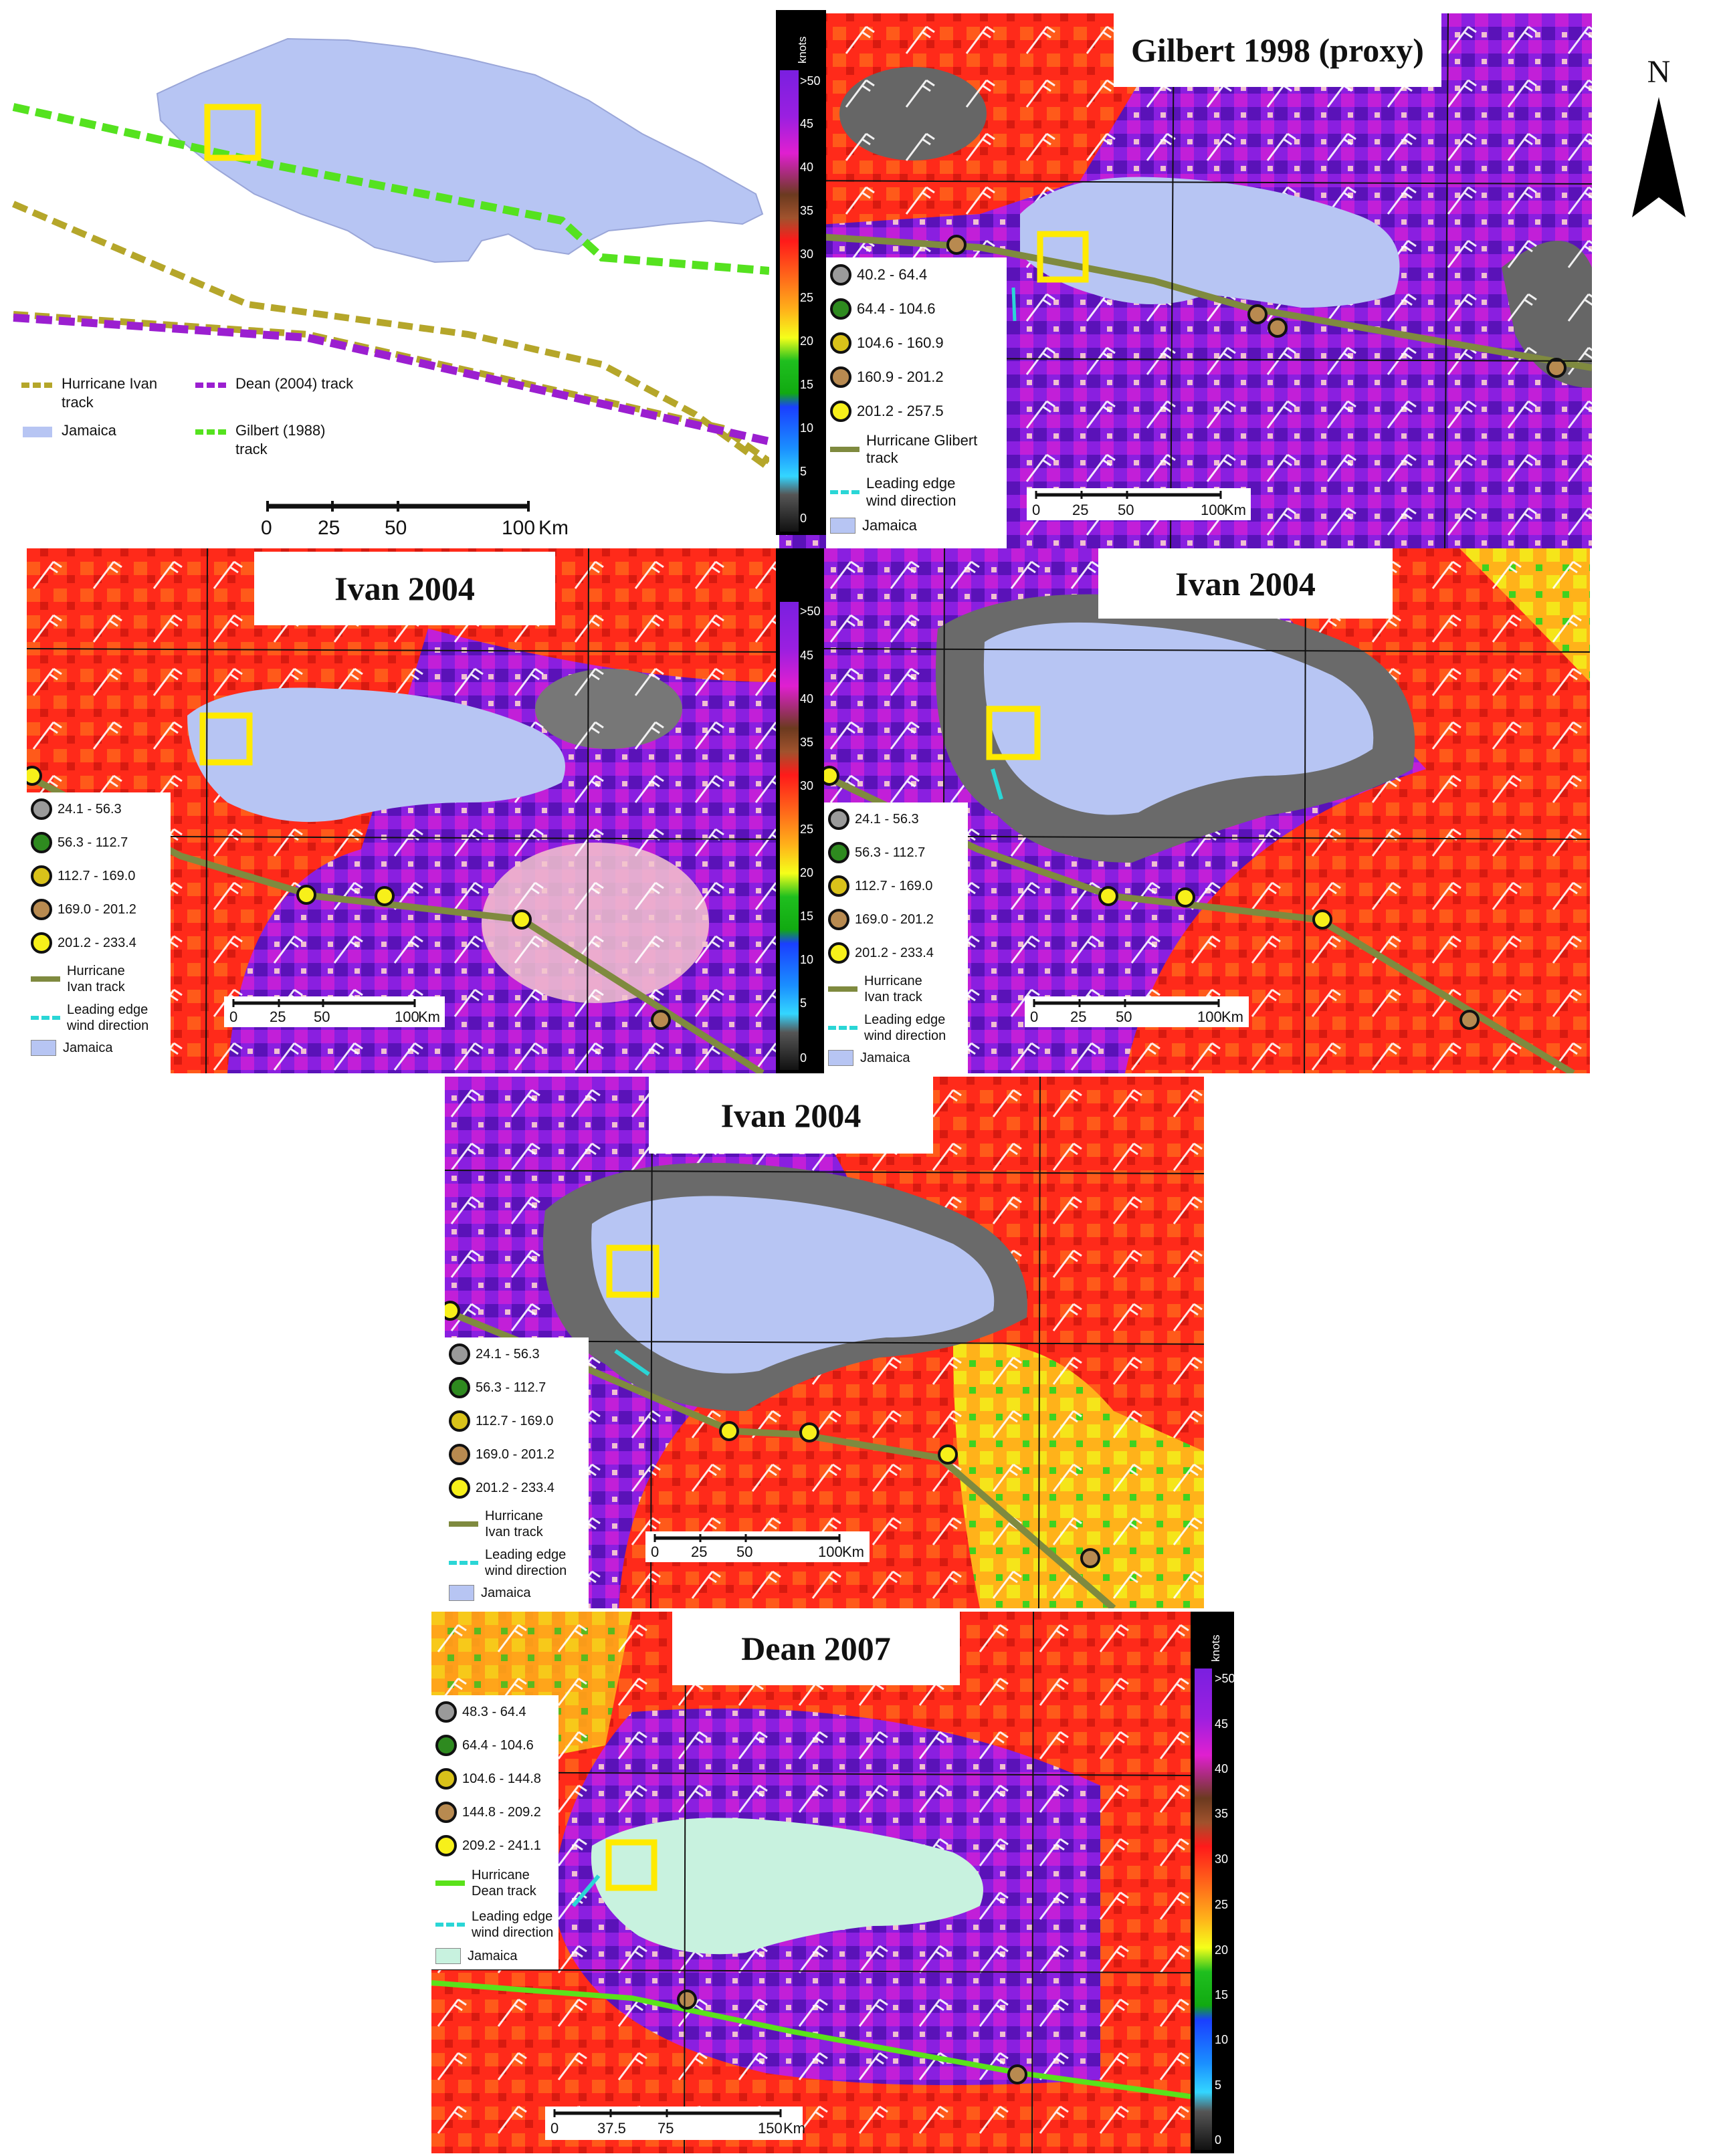 The width and height of the screenshot is (1719, 2156). Describe the element at coordinates (1128, 495) in the screenshot. I see `scale-bar-graphic` at that location.